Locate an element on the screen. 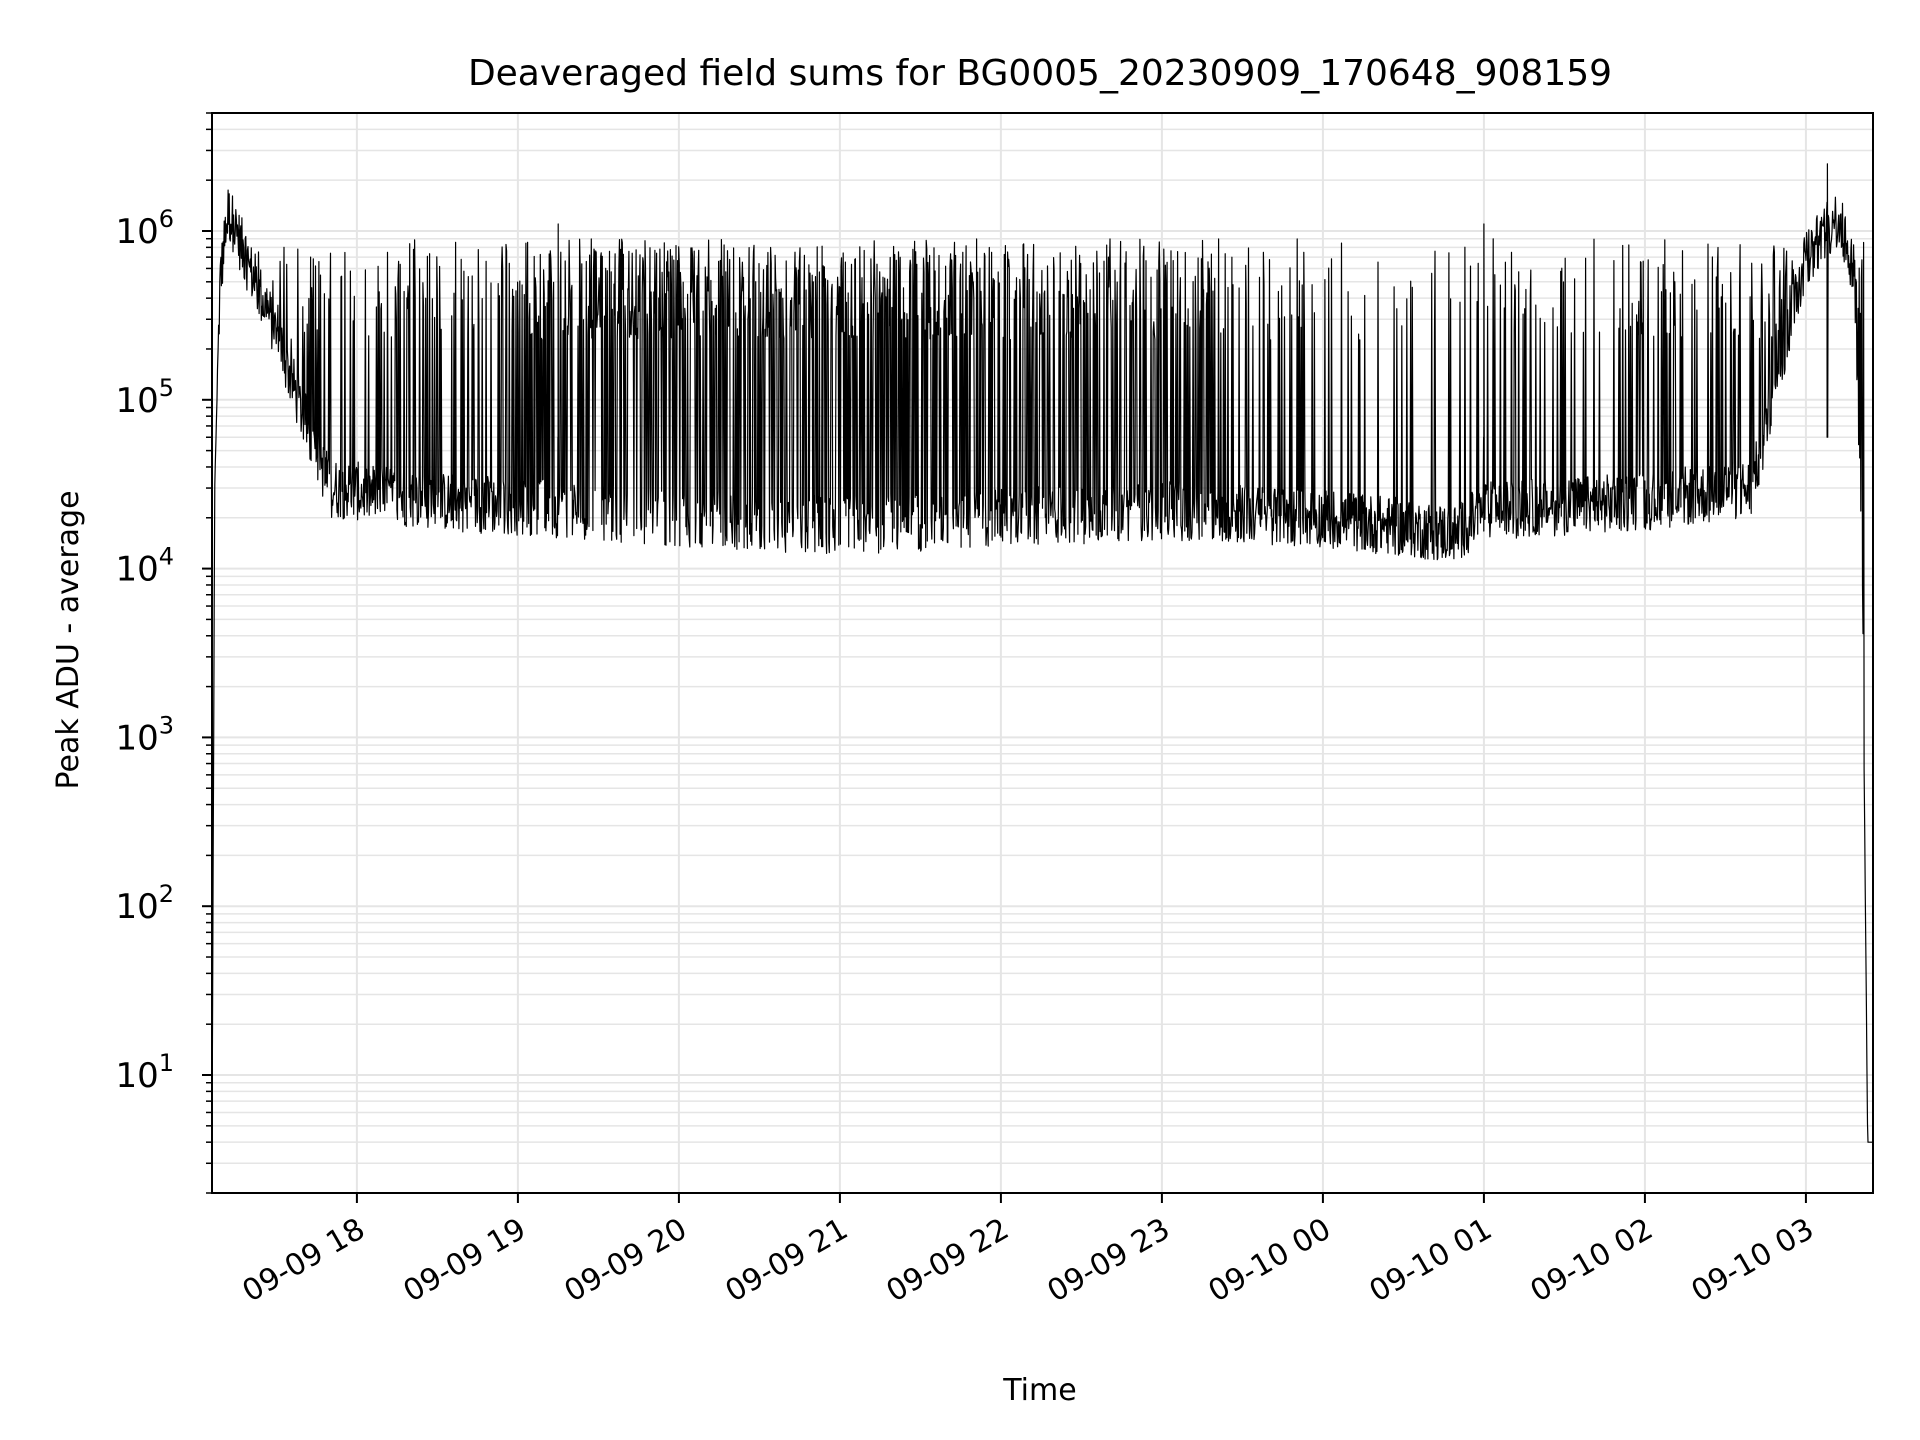 The height and width of the screenshot is (1440, 1920). y-tick-exponent: 5 is located at coordinates (166, 388).